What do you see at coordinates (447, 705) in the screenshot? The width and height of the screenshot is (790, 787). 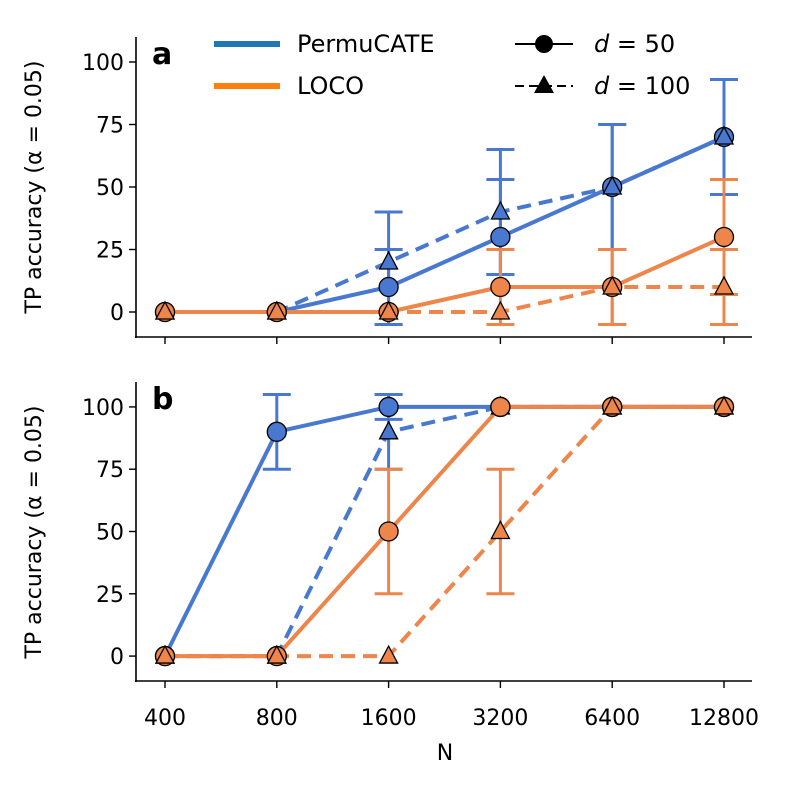 I see `x-axis-b: 400 800 1600 3200 6400 12800` at bounding box center [447, 705].